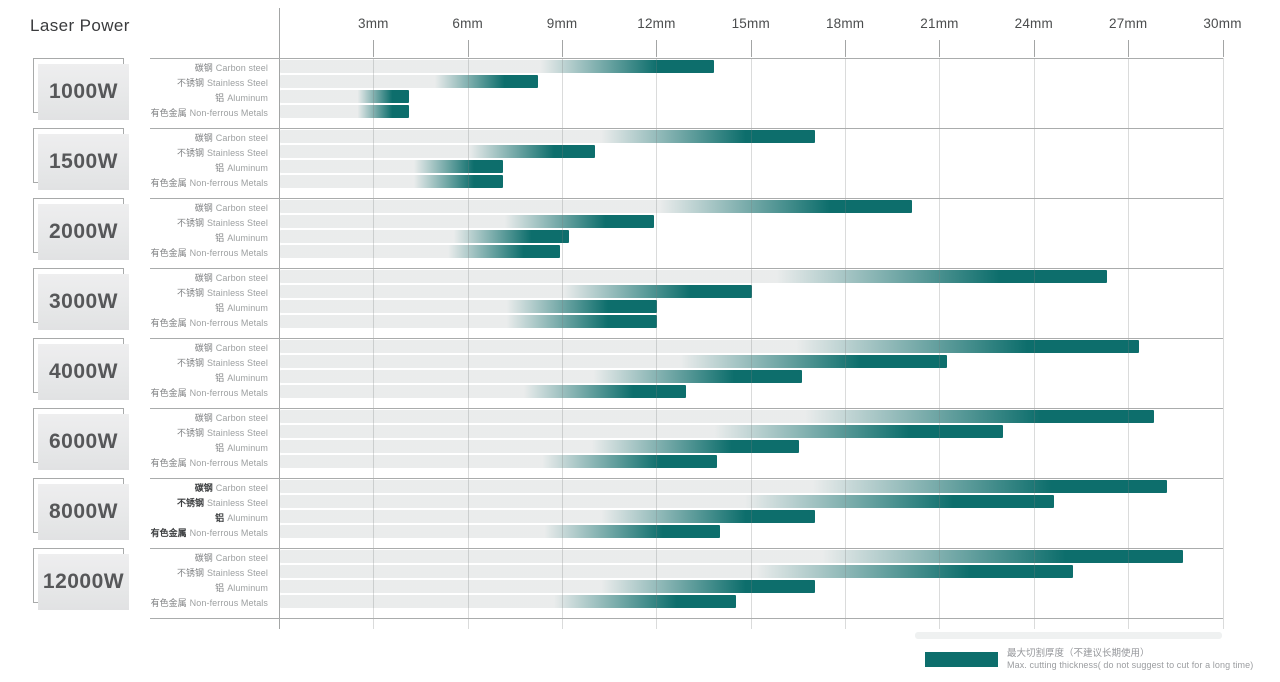 This screenshot has width=1280, height=682. Describe the element at coordinates (83, 579) in the screenshot. I see `power-label-box: 12000W` at that location.